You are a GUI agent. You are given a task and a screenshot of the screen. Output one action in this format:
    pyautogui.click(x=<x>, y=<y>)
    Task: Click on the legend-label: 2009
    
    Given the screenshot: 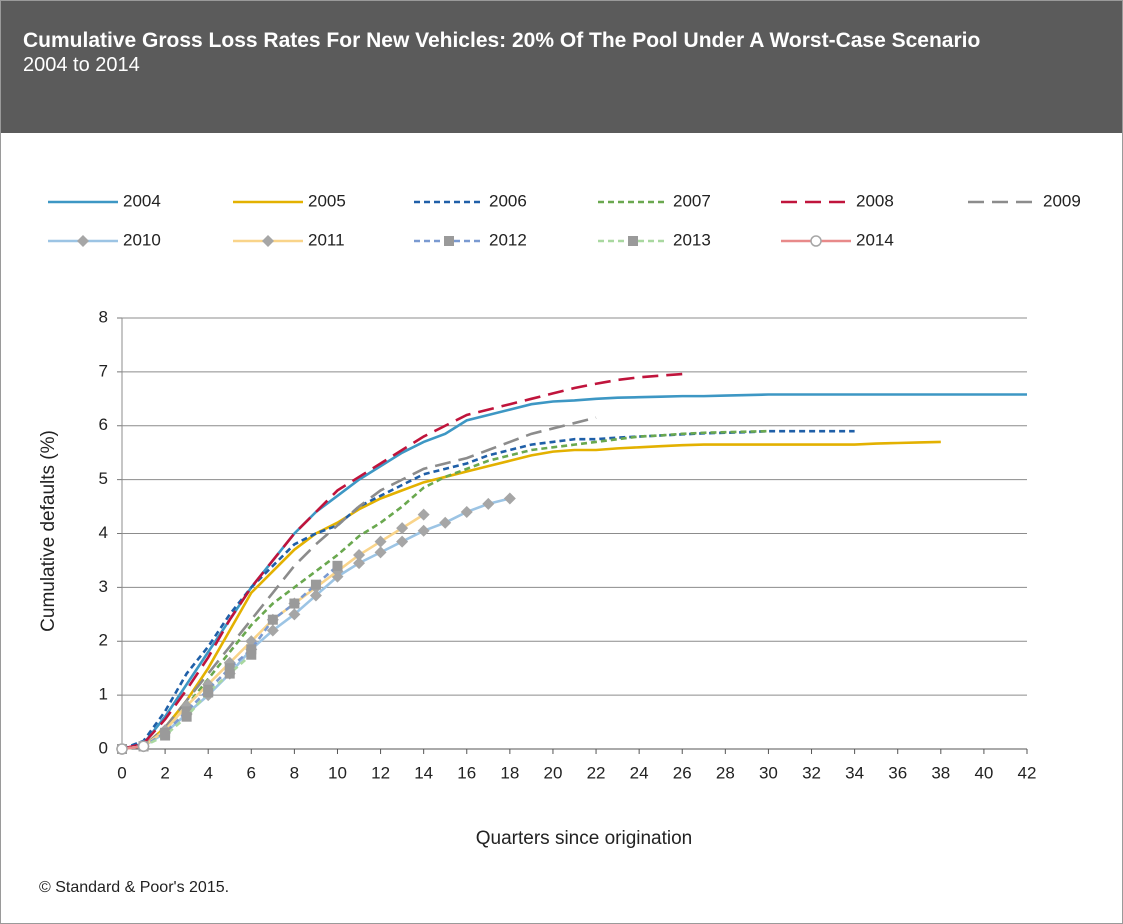 What is the action you would take?
    pyautogui.click(x=1062, y=200)
    